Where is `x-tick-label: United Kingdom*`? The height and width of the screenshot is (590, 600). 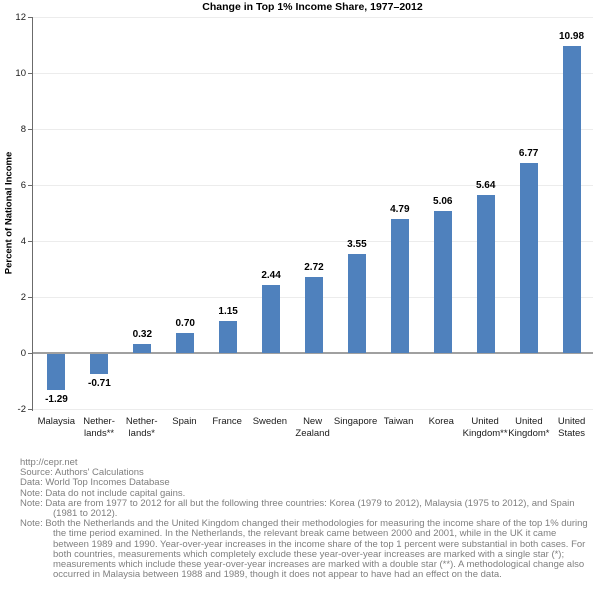 x-tick-label: United Kingdom* is located at coordinates (529, 427).